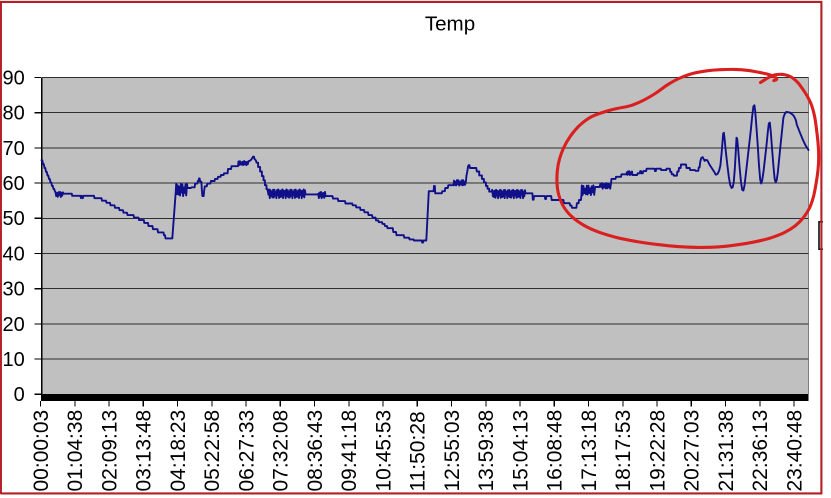 This screenshot has width=831, height=498. What do you see at coordinates (14, 254) in the screenshot?
I see `svg-text: 40` at bounding box center [14, 254].